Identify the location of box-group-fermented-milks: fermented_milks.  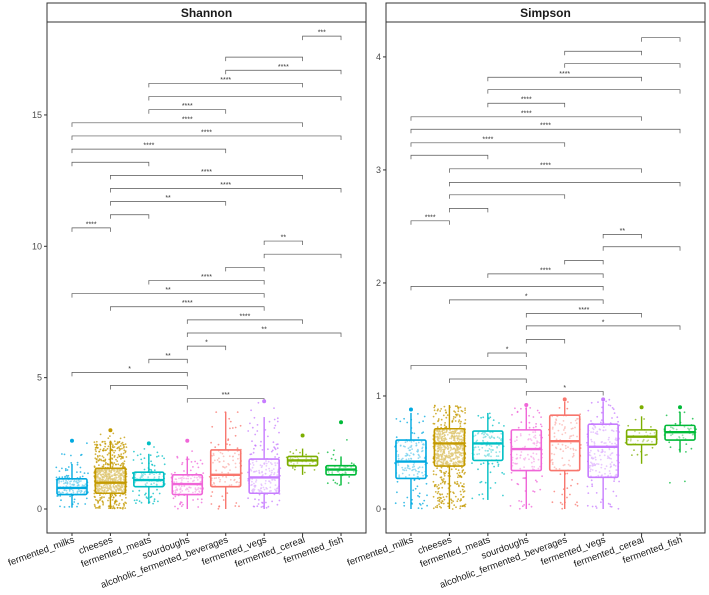
(387, 488).